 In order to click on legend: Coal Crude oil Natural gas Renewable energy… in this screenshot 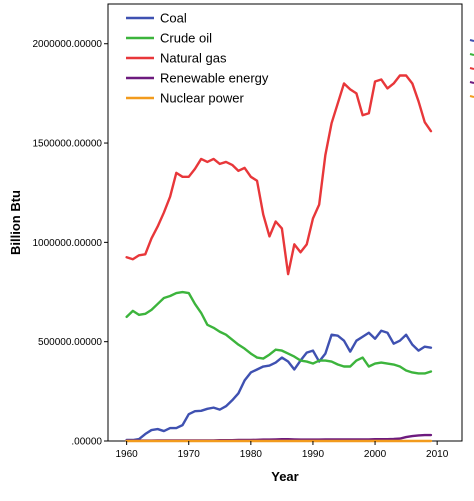, I will do `click(197, 58)`.